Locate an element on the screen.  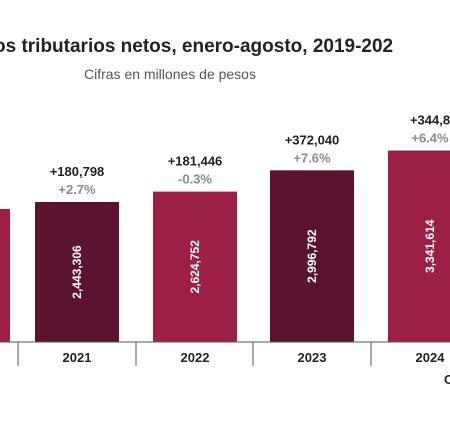
bar-2023 is located at coordinates (312, 256).